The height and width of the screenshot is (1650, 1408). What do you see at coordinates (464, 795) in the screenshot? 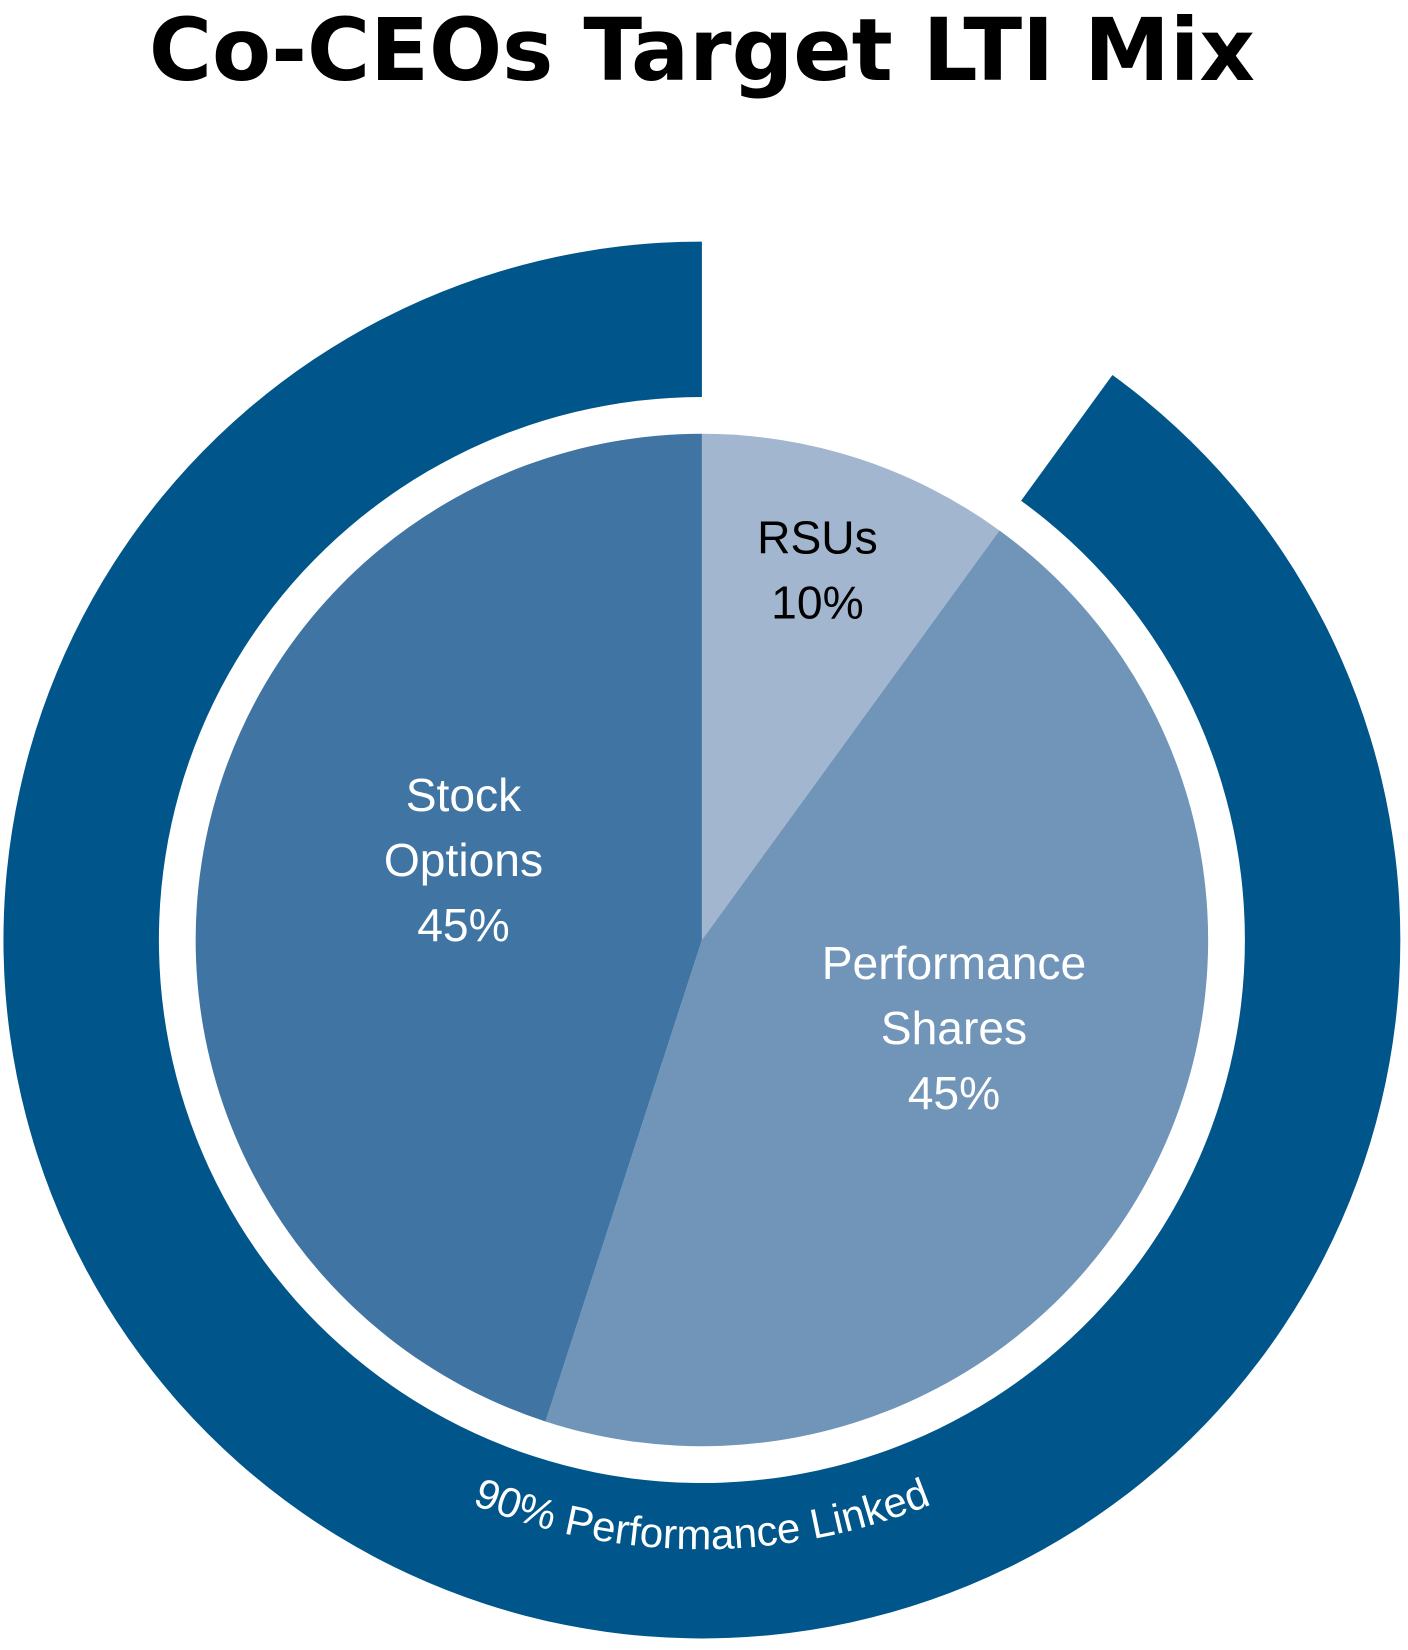
I see `slice-name-label: Stock` at bounding box center [464, 795].